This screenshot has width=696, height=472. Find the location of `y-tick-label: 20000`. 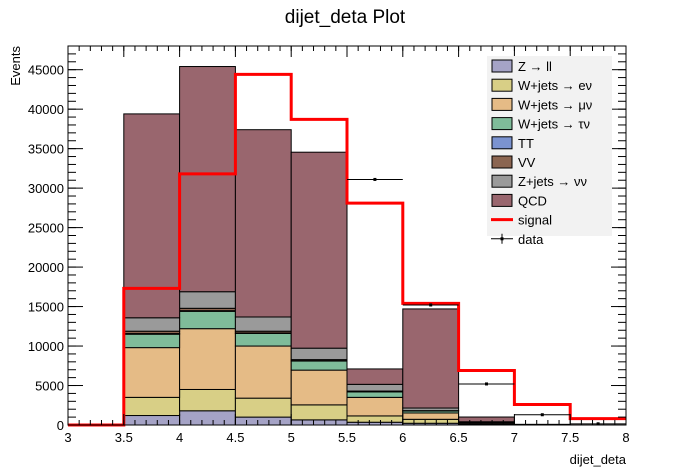

y-tick-label: 20000 is located at coordinates (46, 267).